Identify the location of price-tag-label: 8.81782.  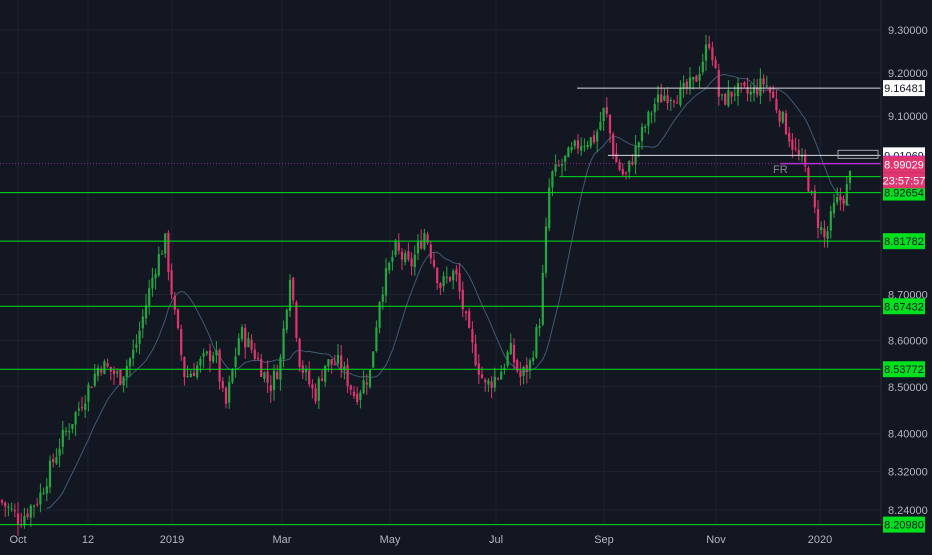
(904, 242).